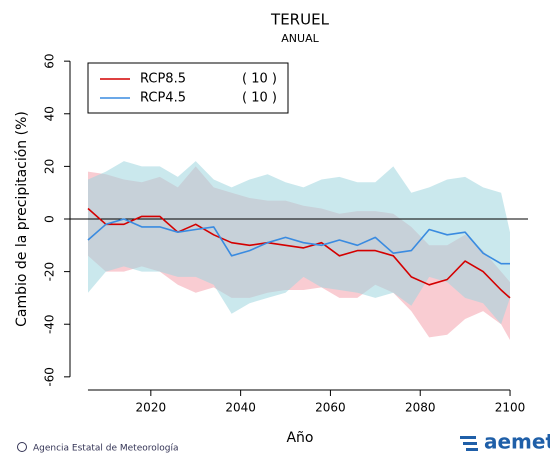 Image resolution: width=550 pixels, height=466 pixels. I want to click on y-tick-label: -40, so click(50, 324).